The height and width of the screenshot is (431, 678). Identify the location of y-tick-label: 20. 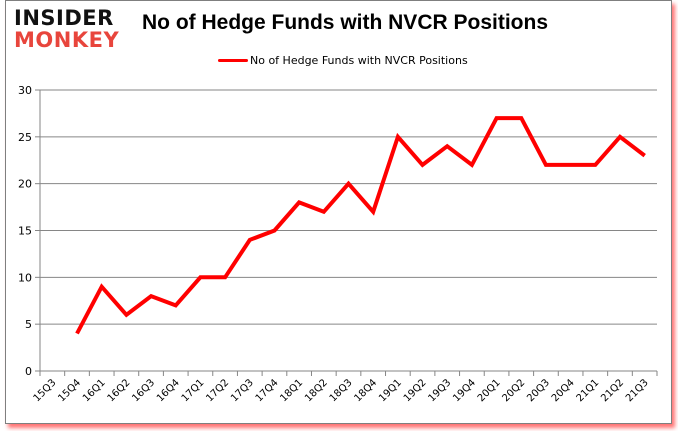
(25, 184).